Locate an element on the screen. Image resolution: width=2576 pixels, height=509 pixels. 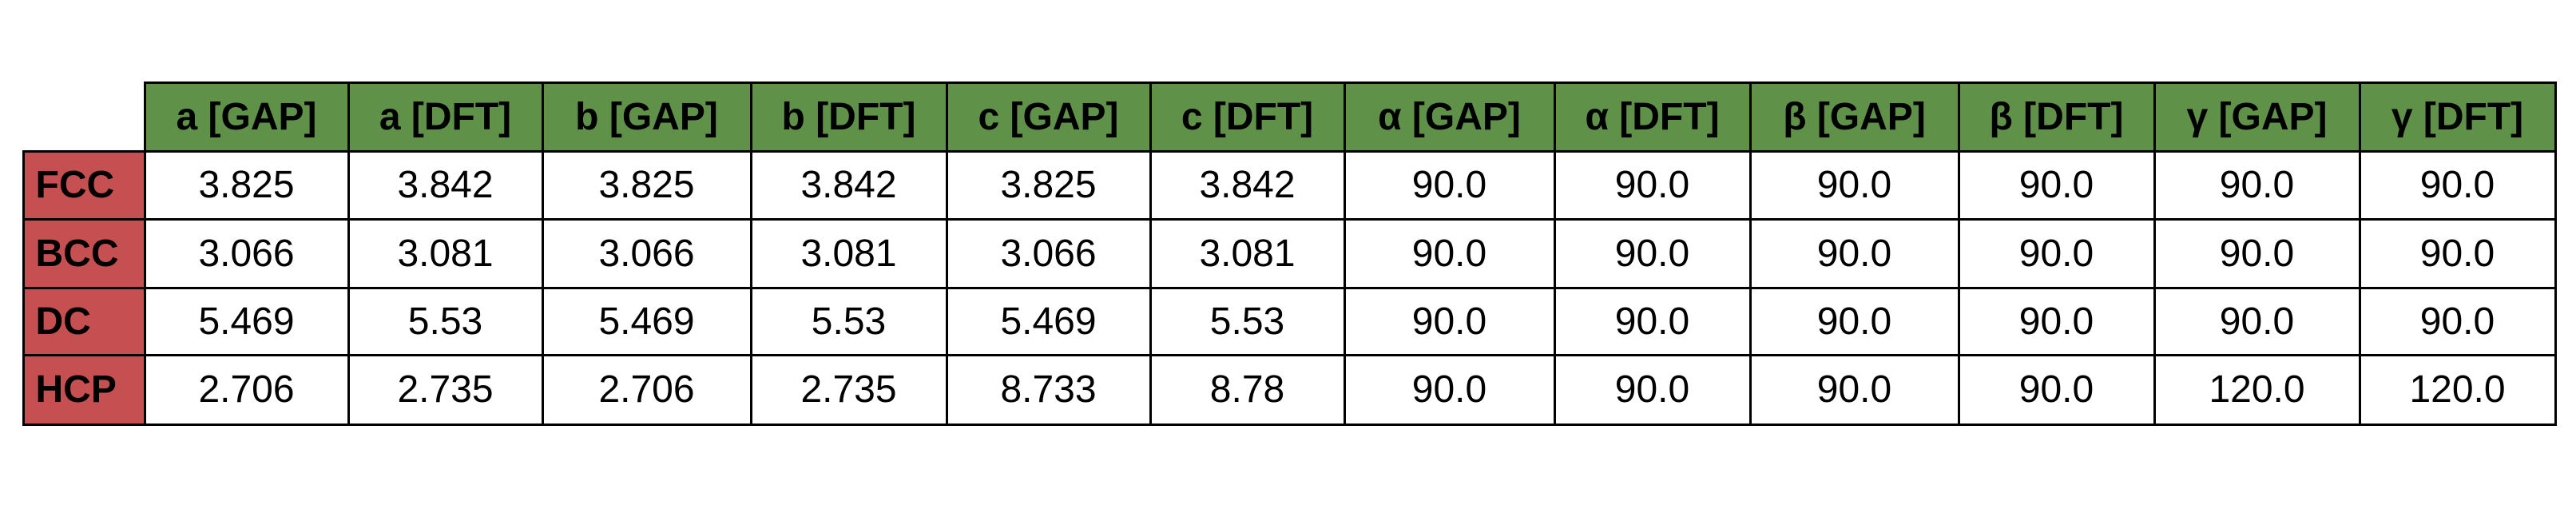
column-header: c [GAP] is located at coordinates (1048, 117).